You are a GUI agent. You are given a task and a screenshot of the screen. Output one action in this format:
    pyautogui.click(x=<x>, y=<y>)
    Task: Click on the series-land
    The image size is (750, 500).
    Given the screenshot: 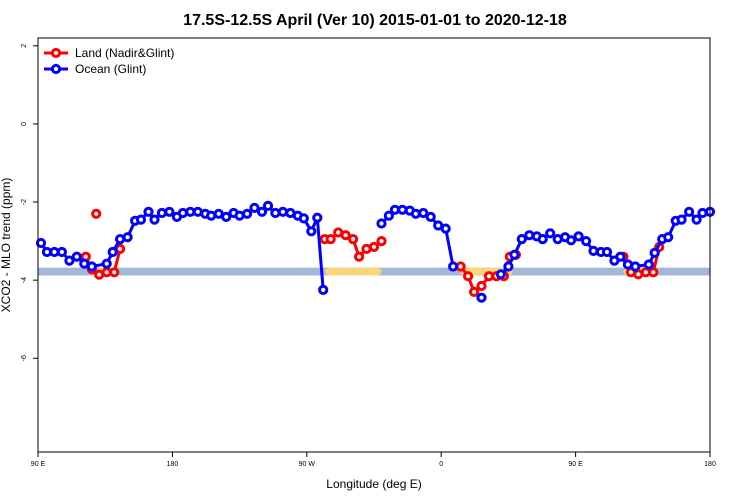 What is the action you would take?
    pyautogui.click(x=372, y=252)
    